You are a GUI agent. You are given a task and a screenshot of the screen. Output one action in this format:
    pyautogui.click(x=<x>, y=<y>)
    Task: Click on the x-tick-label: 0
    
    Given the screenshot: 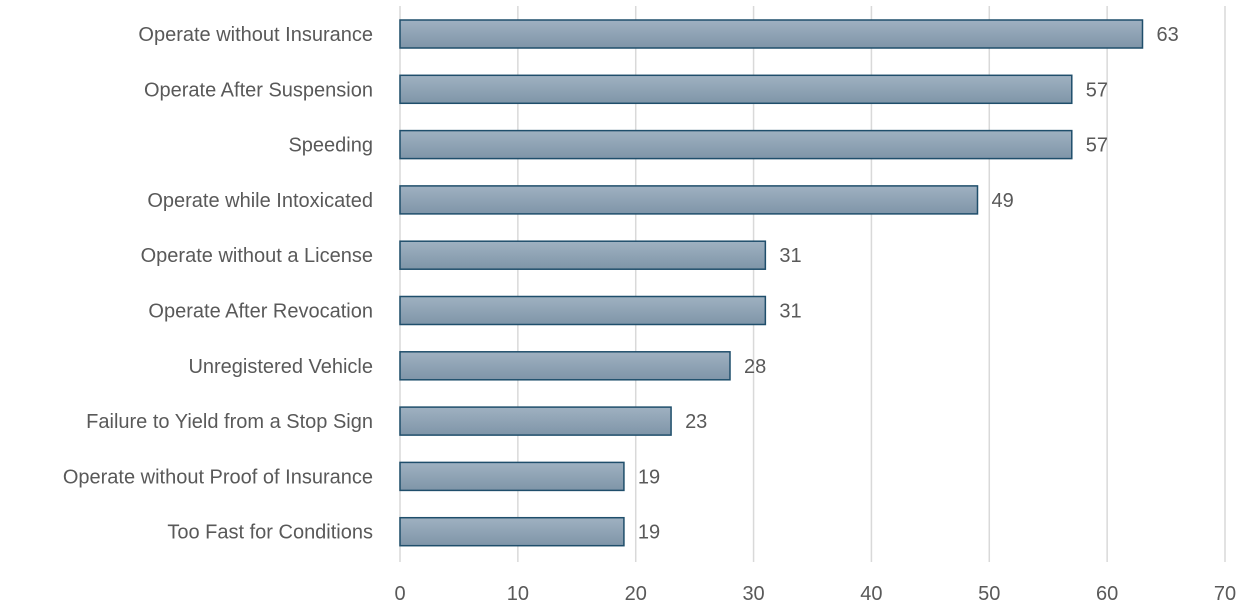 What is the action you would take?
    pyautogui.click(x=399, y=594)
    